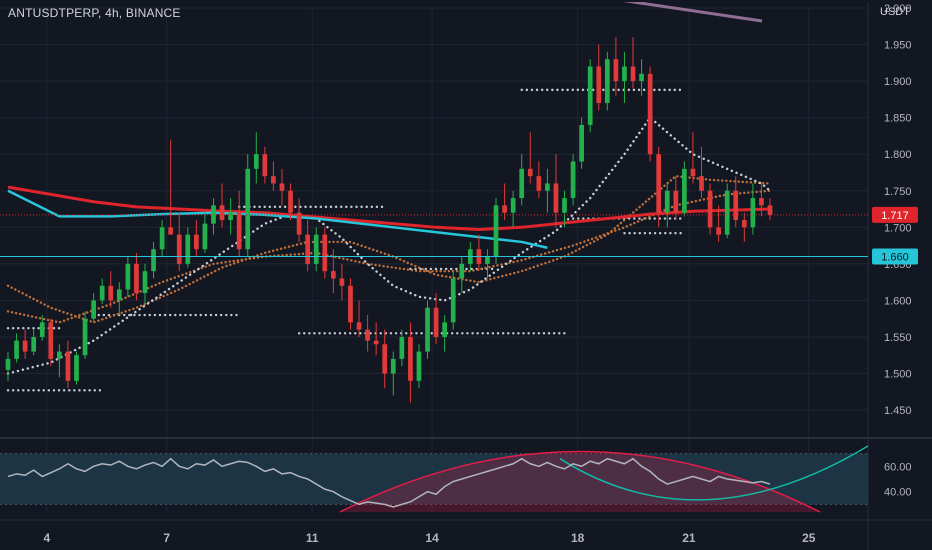  Describe the element at coordinates (898, 228) in the screenshot. I see `y-tick-label: 1.700` at that location.